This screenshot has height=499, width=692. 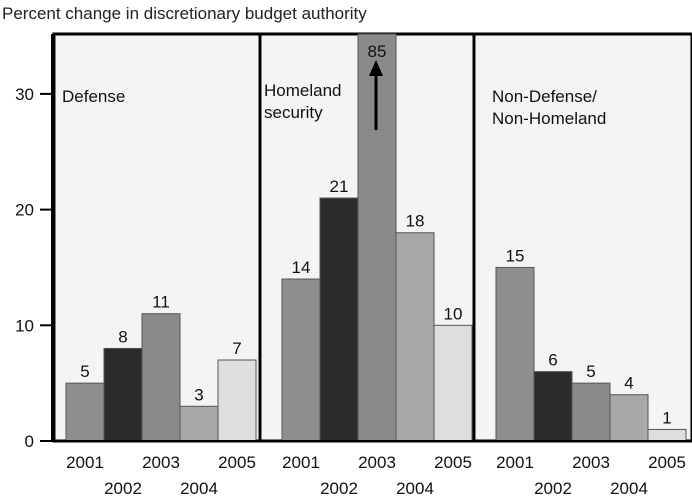 What do you see at coordinates (453, 313) in the screenshot?
I see `bar-value-label: 10` at bounding box center [453, 313].